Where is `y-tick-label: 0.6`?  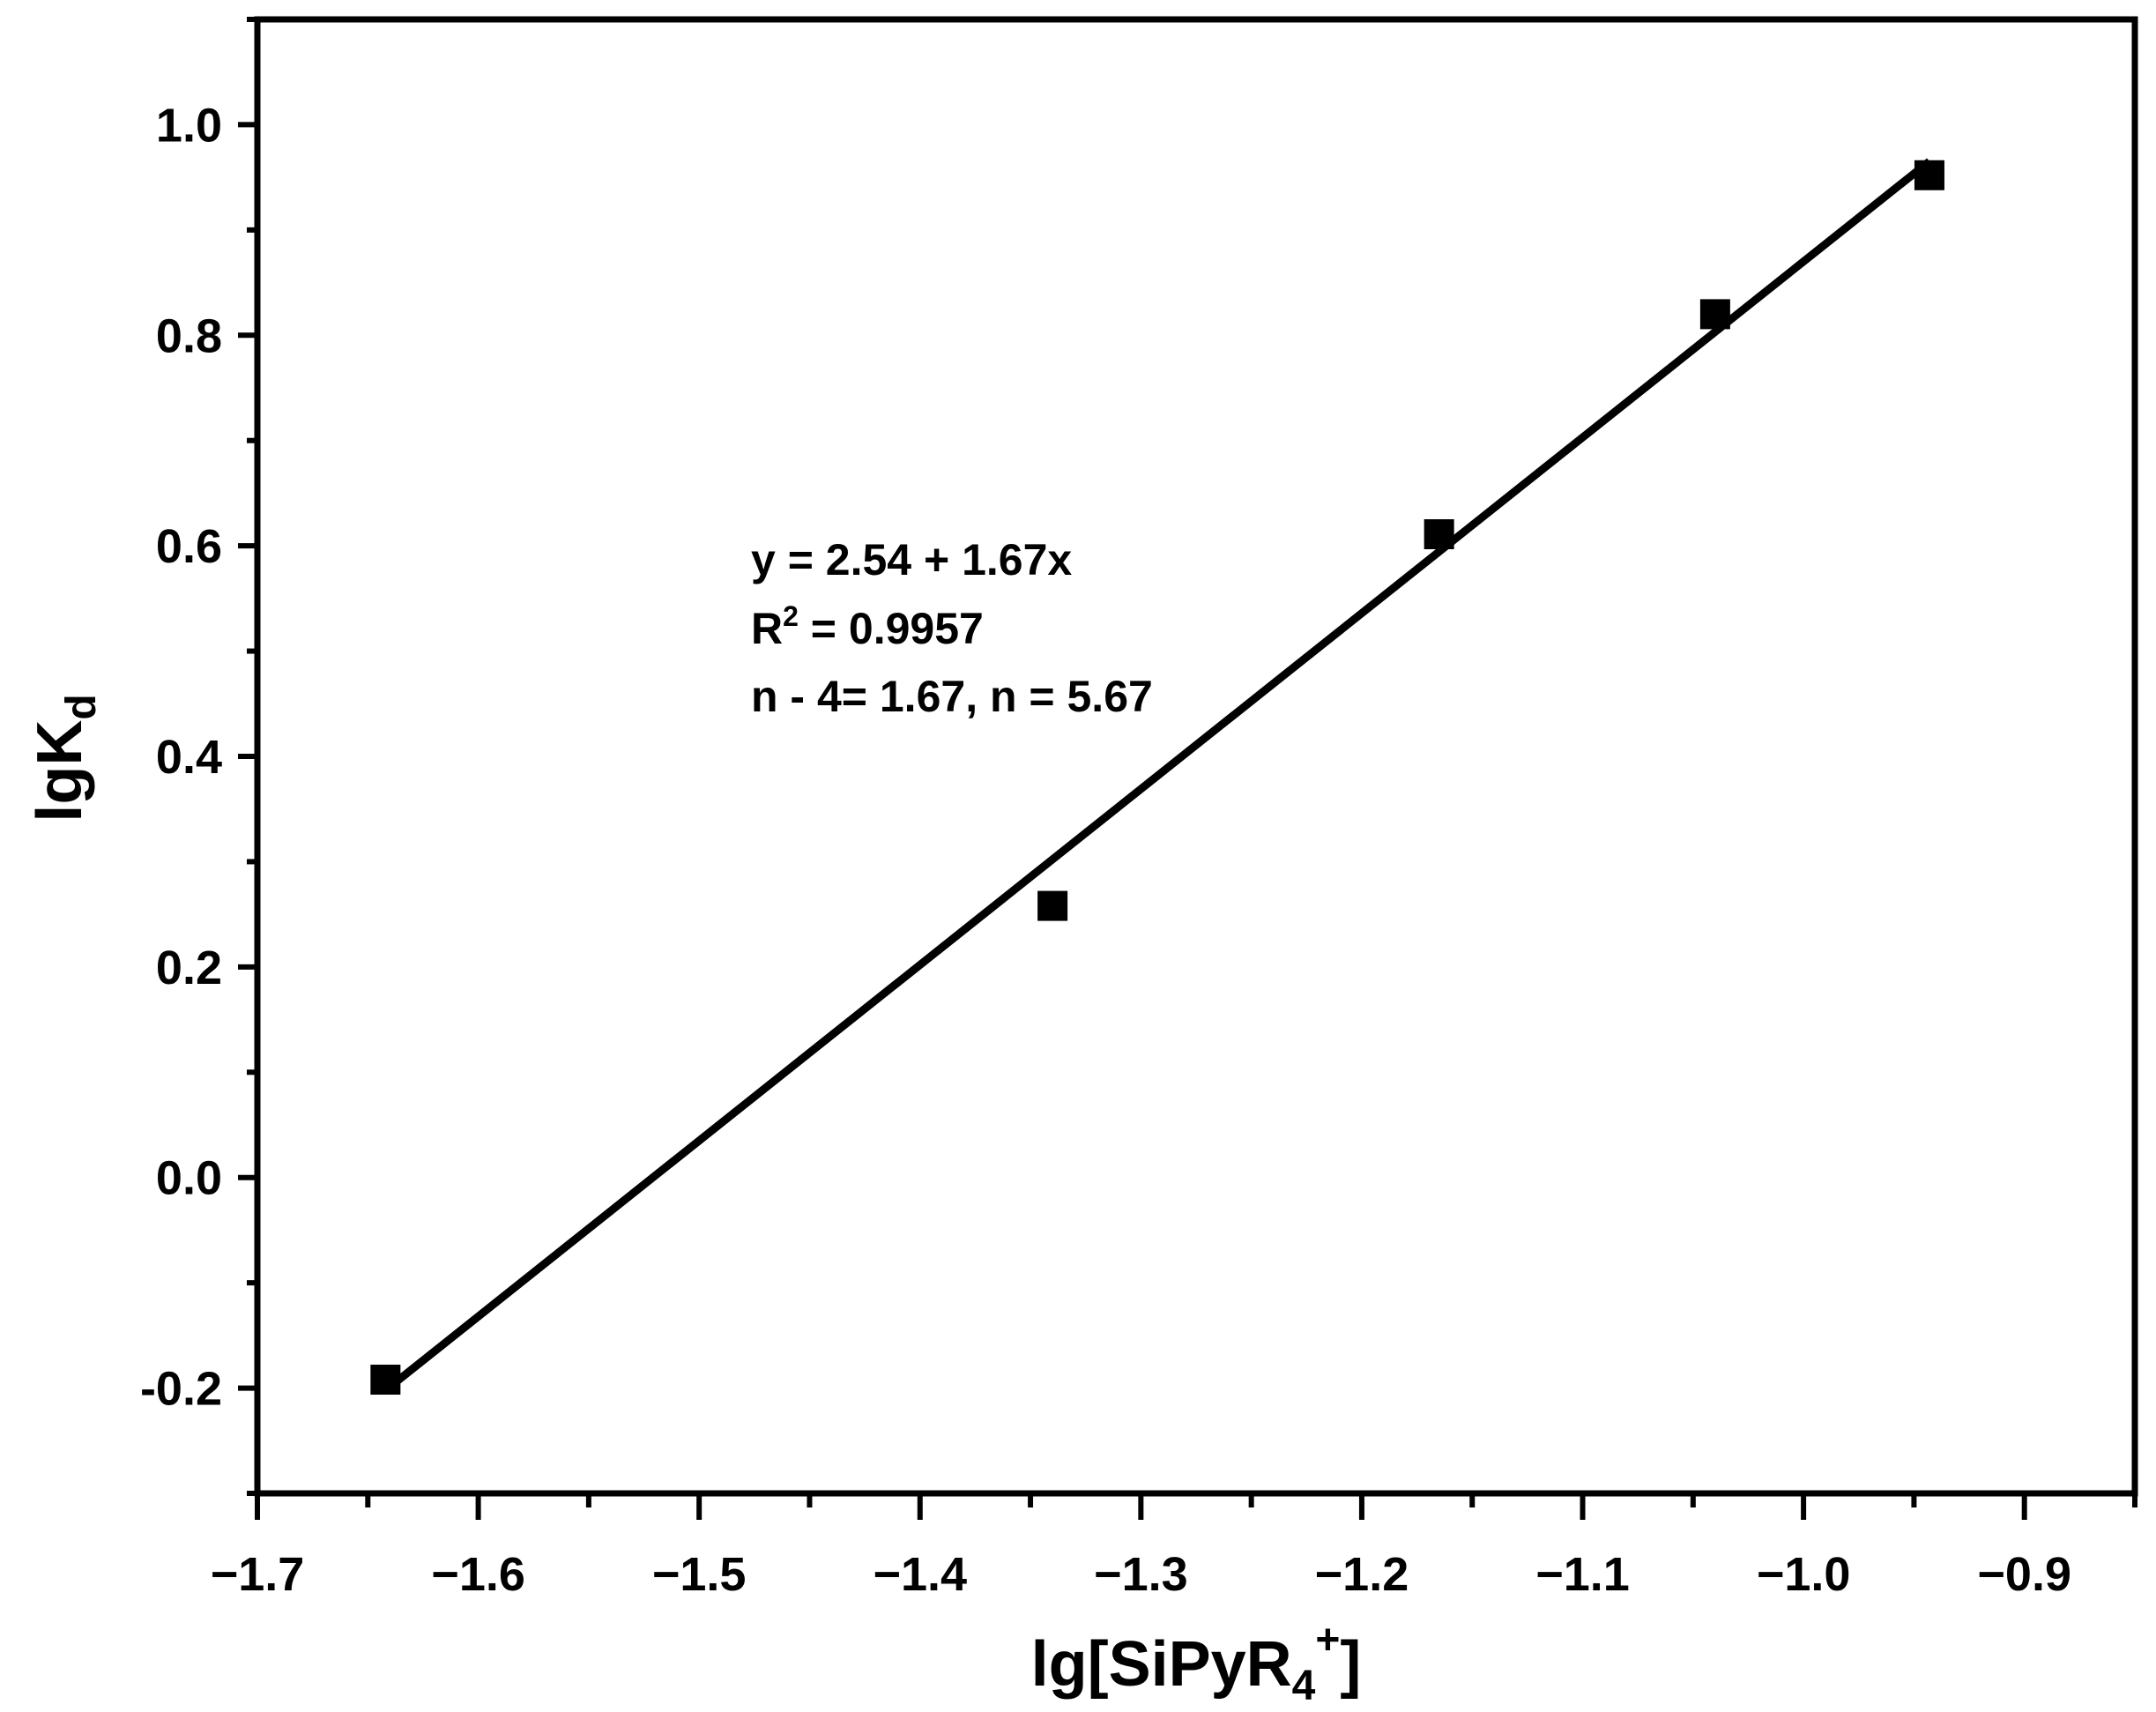
y-tick-label: 0.6 is located at coordinates (189, 546).